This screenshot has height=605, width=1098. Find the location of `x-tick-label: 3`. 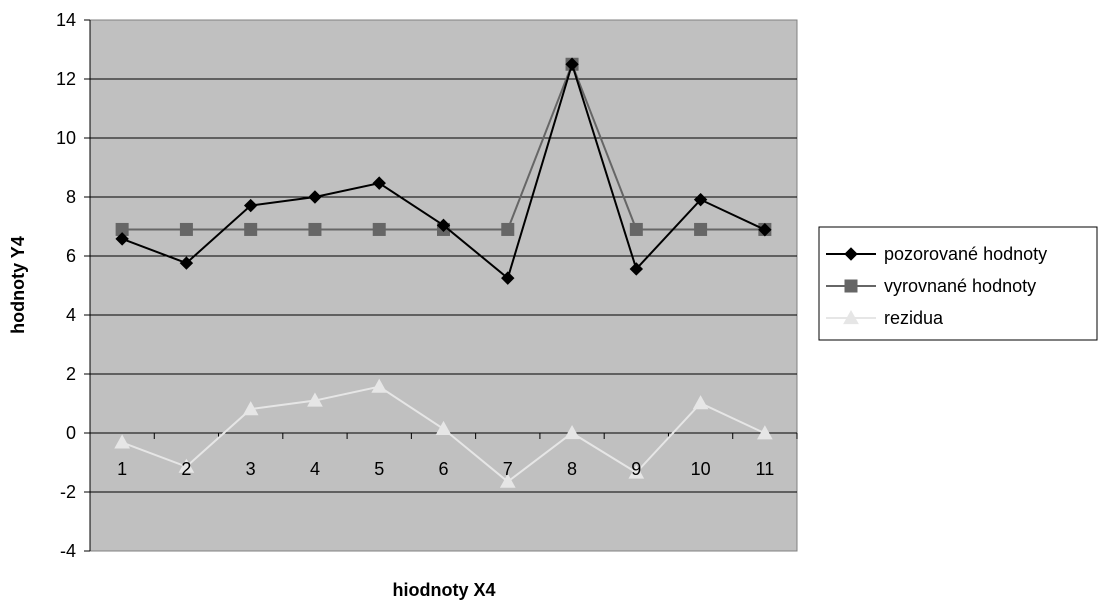

x-tick-label: 3 is located at coordinates (251, 469).